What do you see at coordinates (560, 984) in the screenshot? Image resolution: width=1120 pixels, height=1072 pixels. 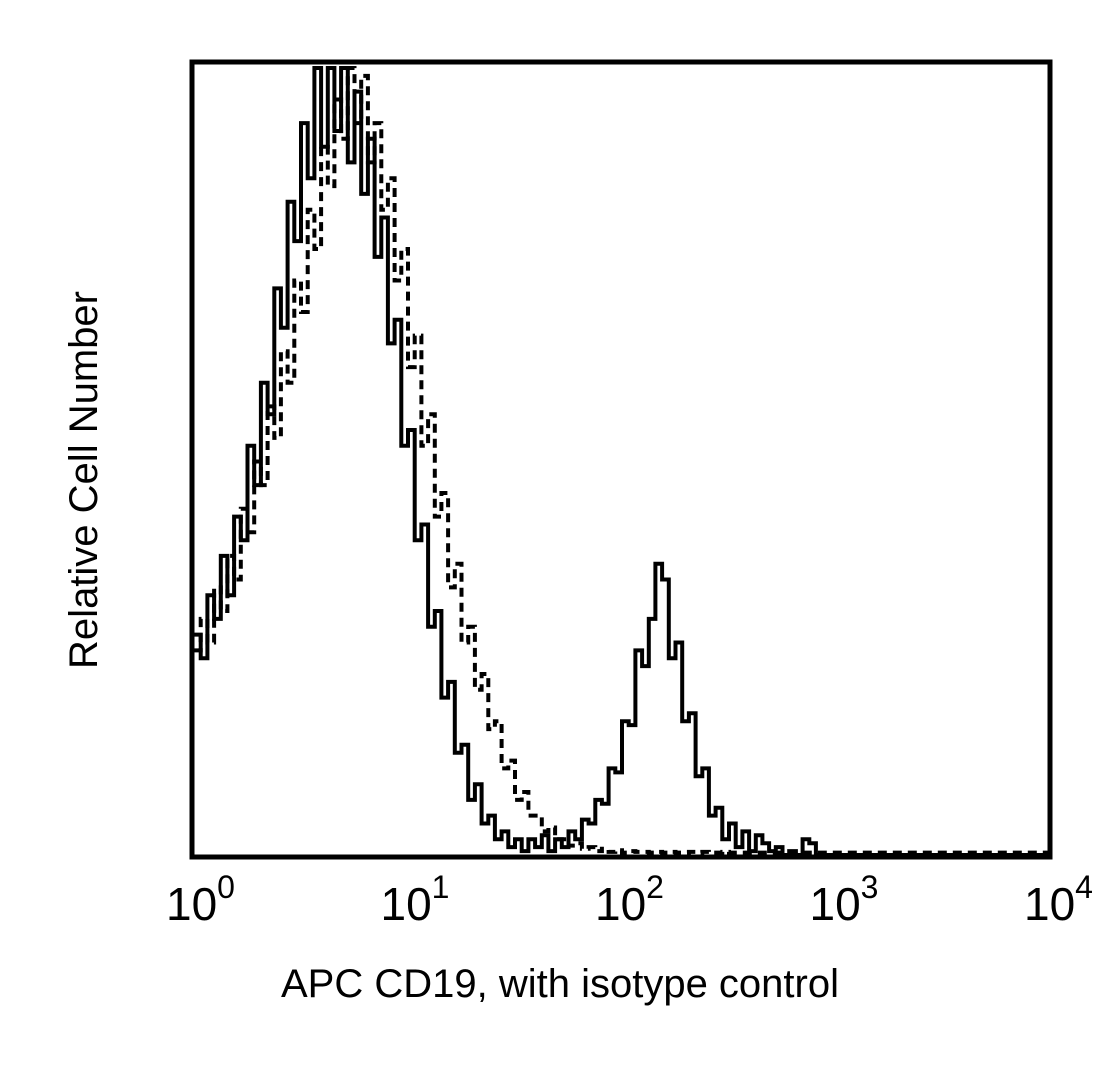 I see `x-axis-title: APC CD19, with isotype control` at bounding box center [560, 984].